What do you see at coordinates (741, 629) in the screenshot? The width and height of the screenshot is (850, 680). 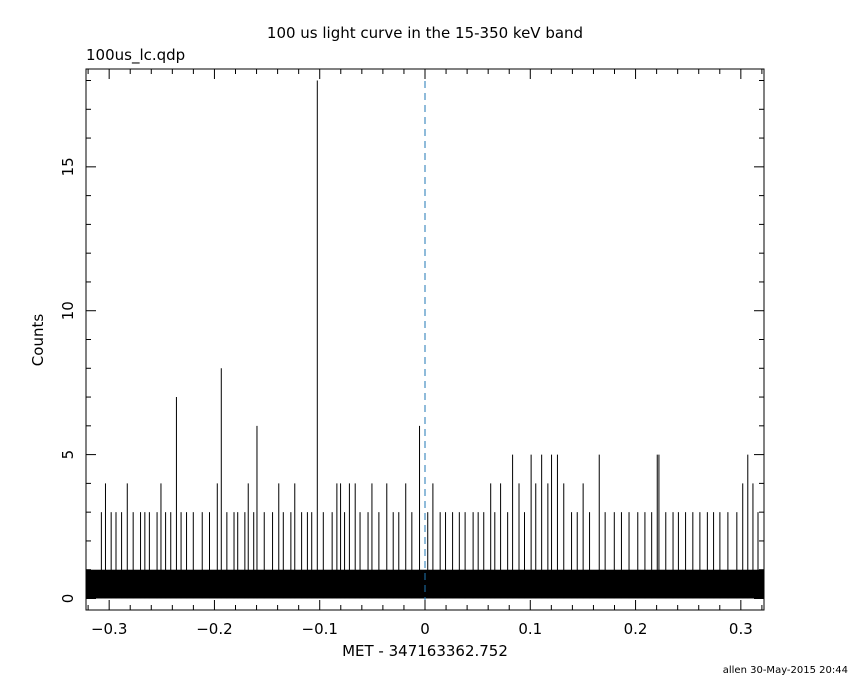 I see `x-tick-label: 0.3` at bounding box center [741, 629].